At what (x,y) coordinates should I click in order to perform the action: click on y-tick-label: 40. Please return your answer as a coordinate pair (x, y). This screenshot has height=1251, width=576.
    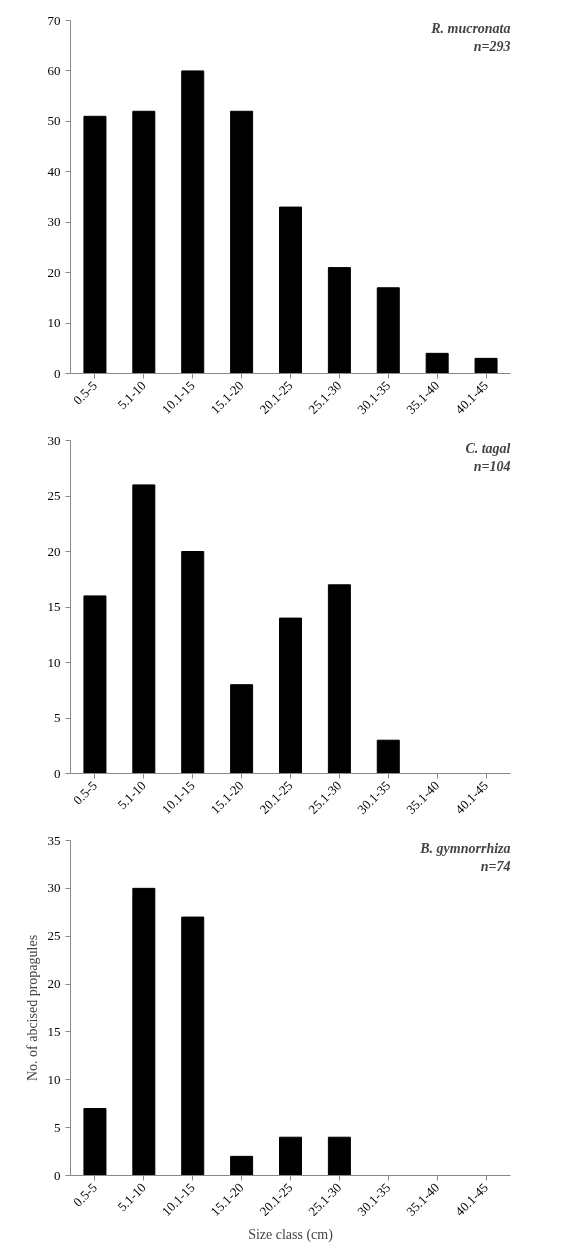
    Looking at the image, I should click on (54, 171).